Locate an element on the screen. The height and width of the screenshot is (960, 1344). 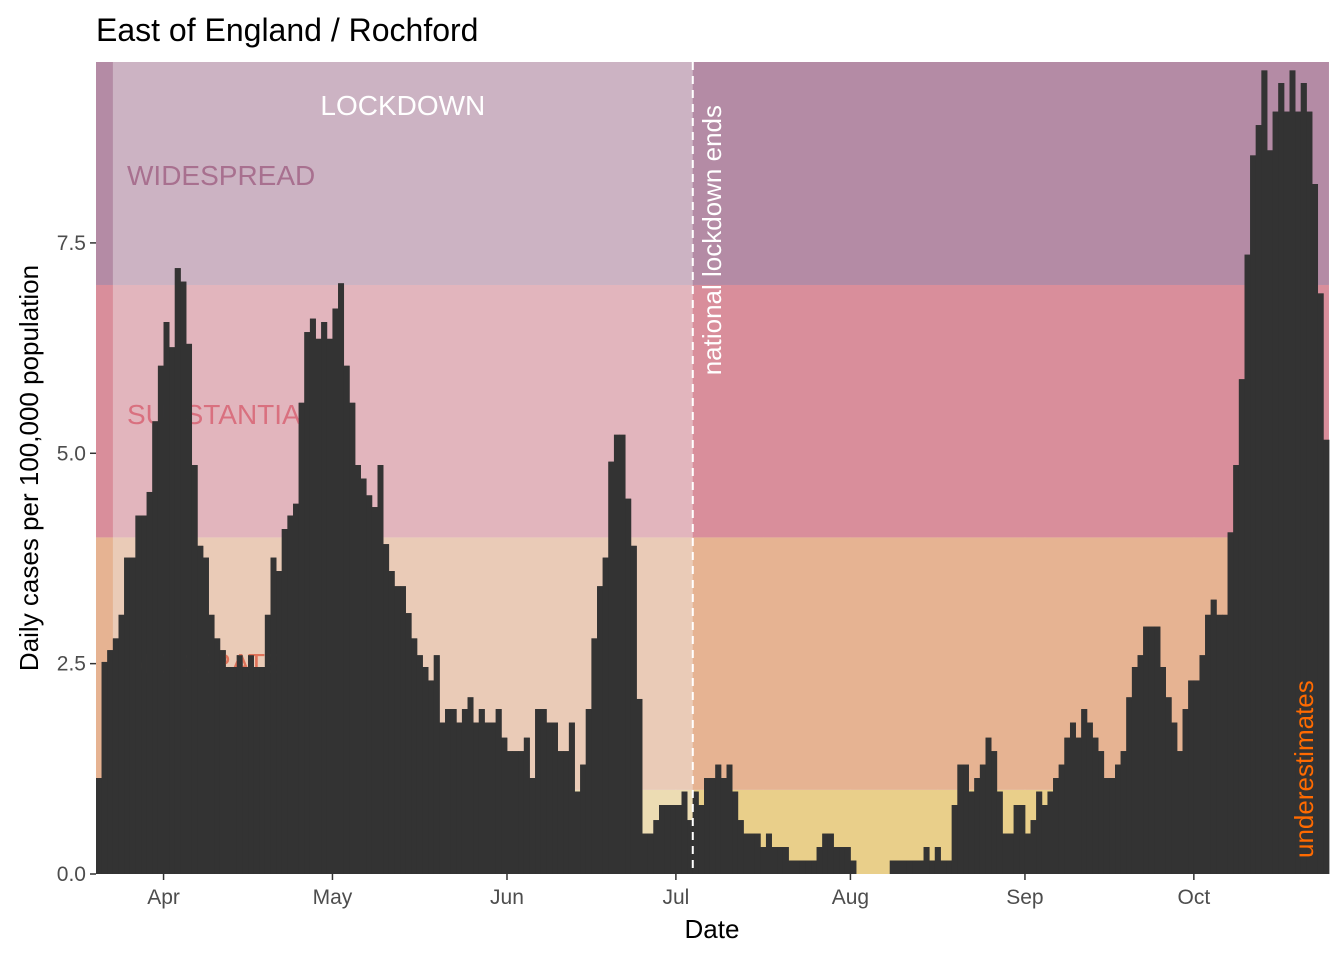
y-axis-title: Daily cases per 100,000 population is located at coordinates (29, 468).